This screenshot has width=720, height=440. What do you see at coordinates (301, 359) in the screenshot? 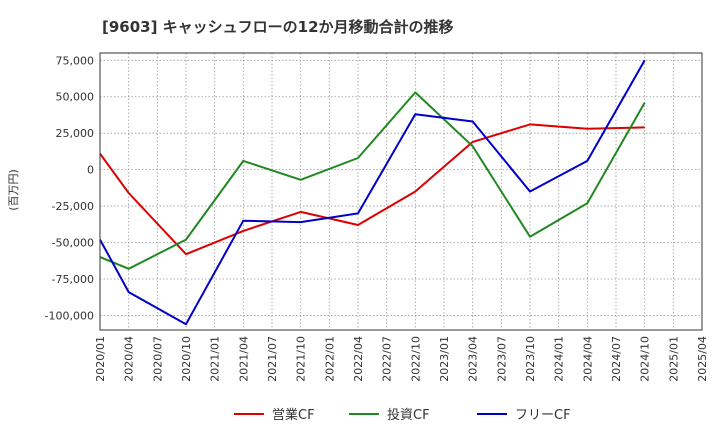
I see `x-tick-label: 2021/10` at bounding box center [301, 359].